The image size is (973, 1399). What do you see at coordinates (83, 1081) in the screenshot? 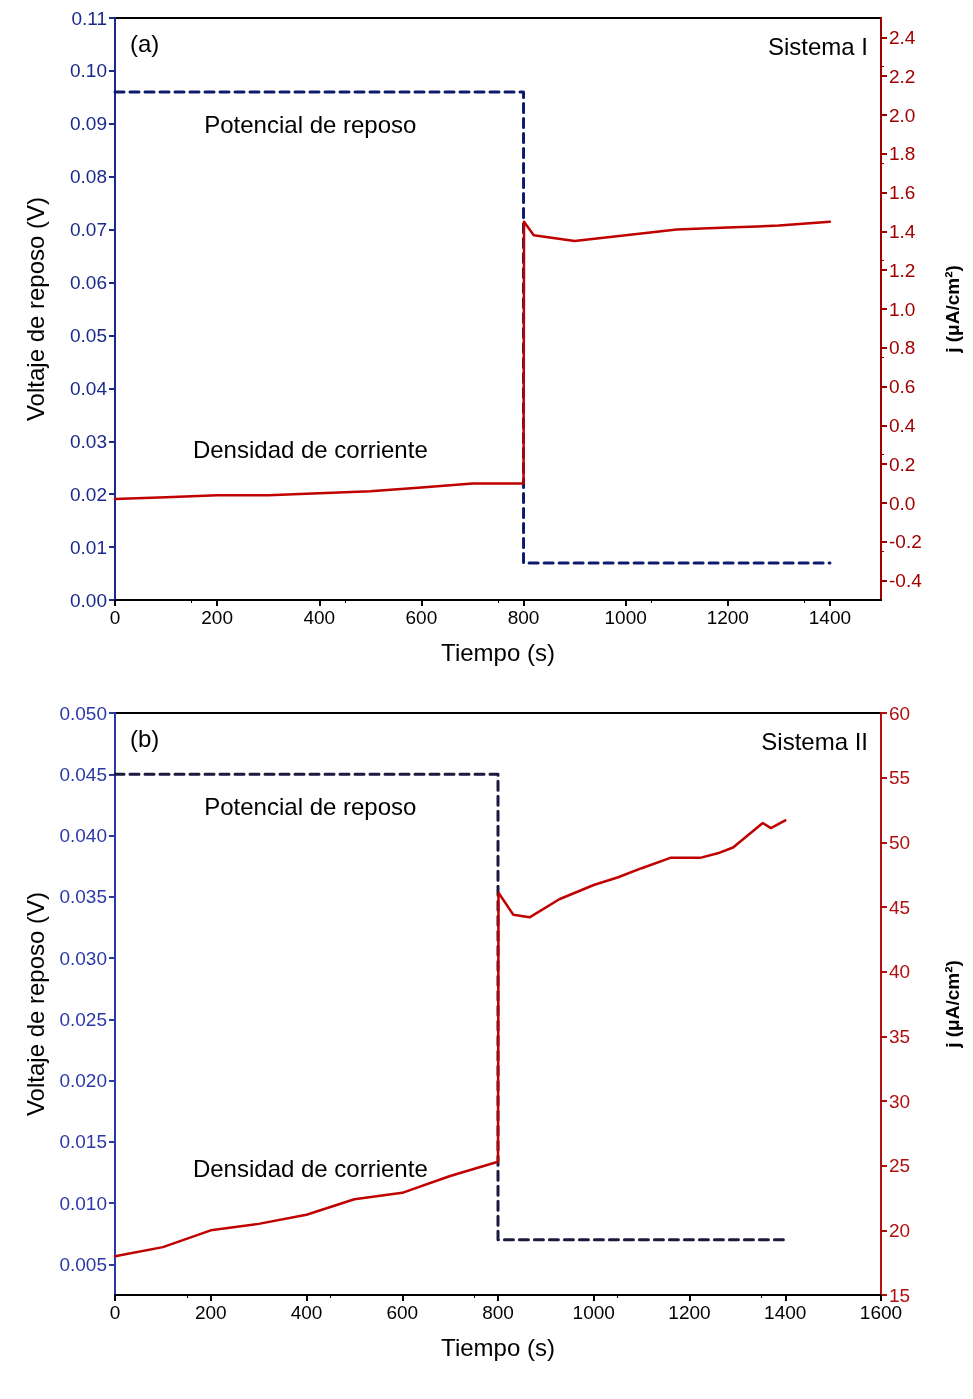
I see `y-tick-label: 0.020` at bounding box center [83, 1081].